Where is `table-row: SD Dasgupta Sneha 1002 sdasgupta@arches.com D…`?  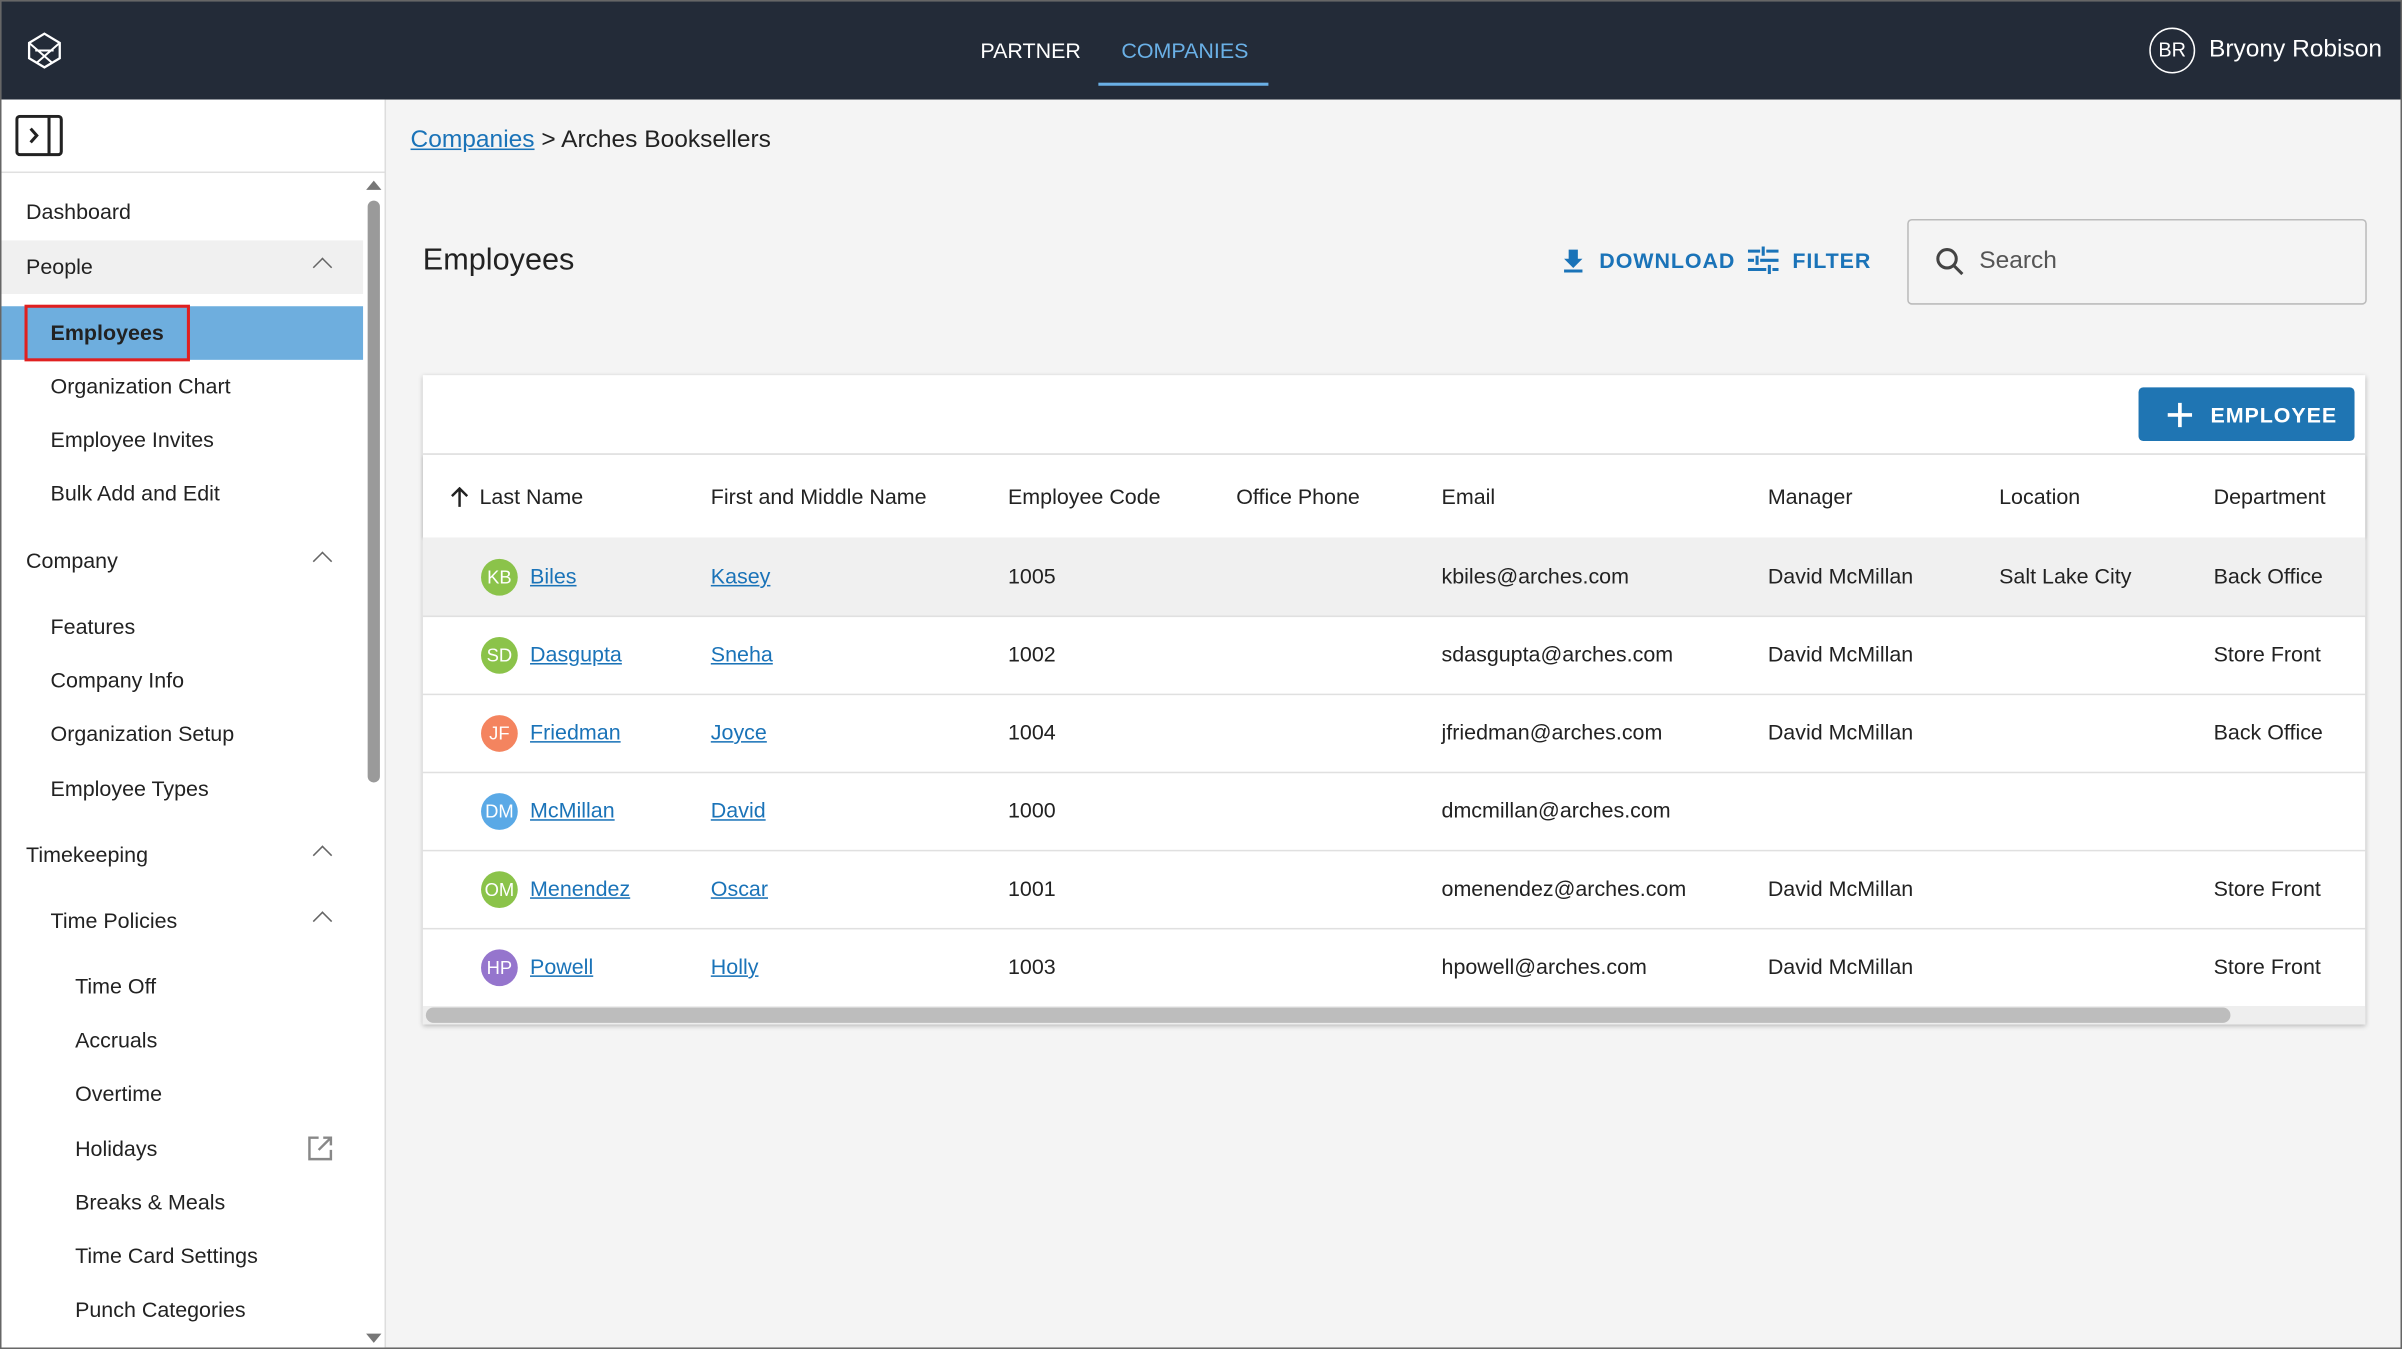
table-row: SD Dasgupta Sneha 1002 sdasgupta@arches.com D… is located at coordinates (1394, 656).